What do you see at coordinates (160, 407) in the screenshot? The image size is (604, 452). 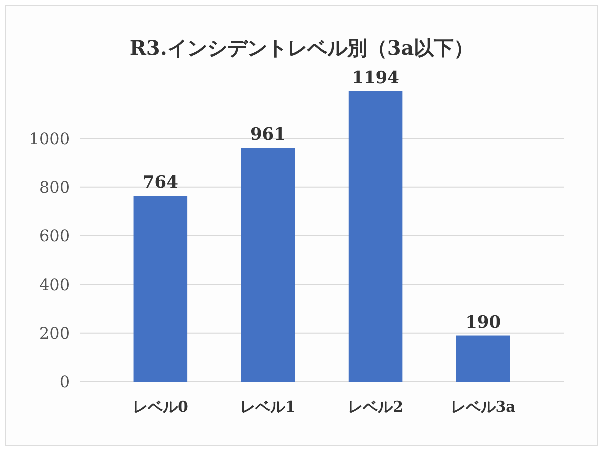 I see `x-tick-label: レベル0` at bounding box center [160, 407].